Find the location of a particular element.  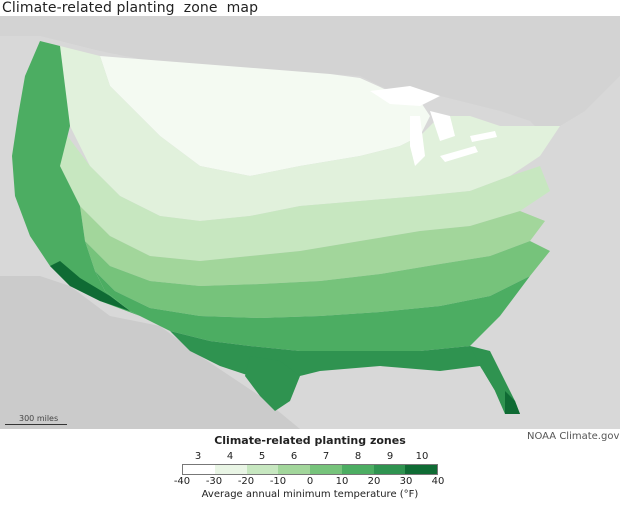

zone-label: 10 is located at coordinates (422, 456).